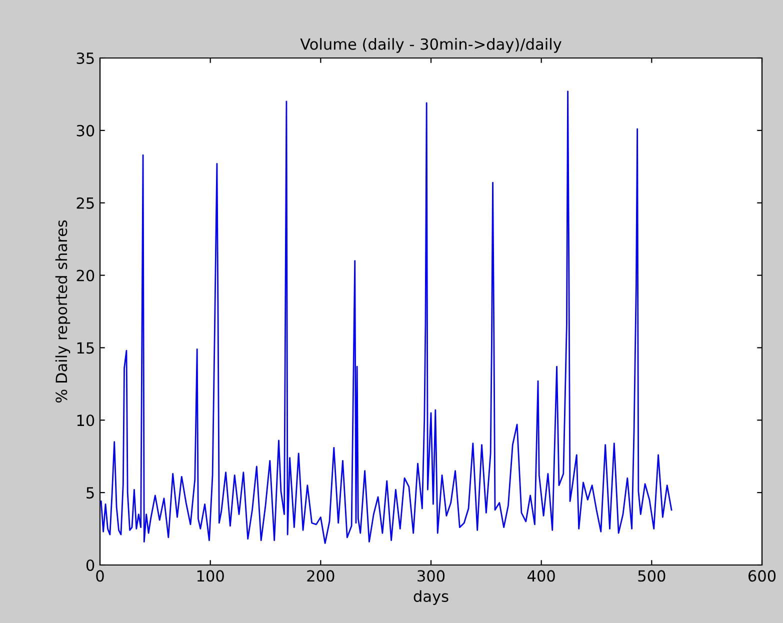  What do you see at coordinates (541, 576) in the screenshot?
I see `x-tick-label: 400` at bounding box center [541, 576].